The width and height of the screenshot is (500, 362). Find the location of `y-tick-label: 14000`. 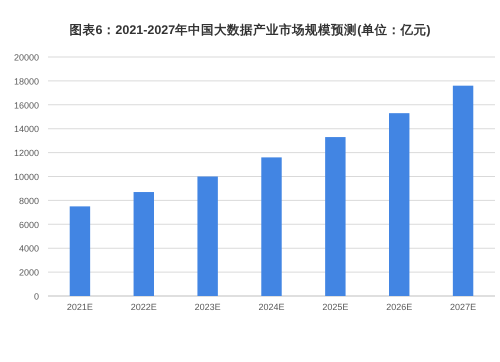

y-tick-label: 14000 is located at coordinates (26, 129).